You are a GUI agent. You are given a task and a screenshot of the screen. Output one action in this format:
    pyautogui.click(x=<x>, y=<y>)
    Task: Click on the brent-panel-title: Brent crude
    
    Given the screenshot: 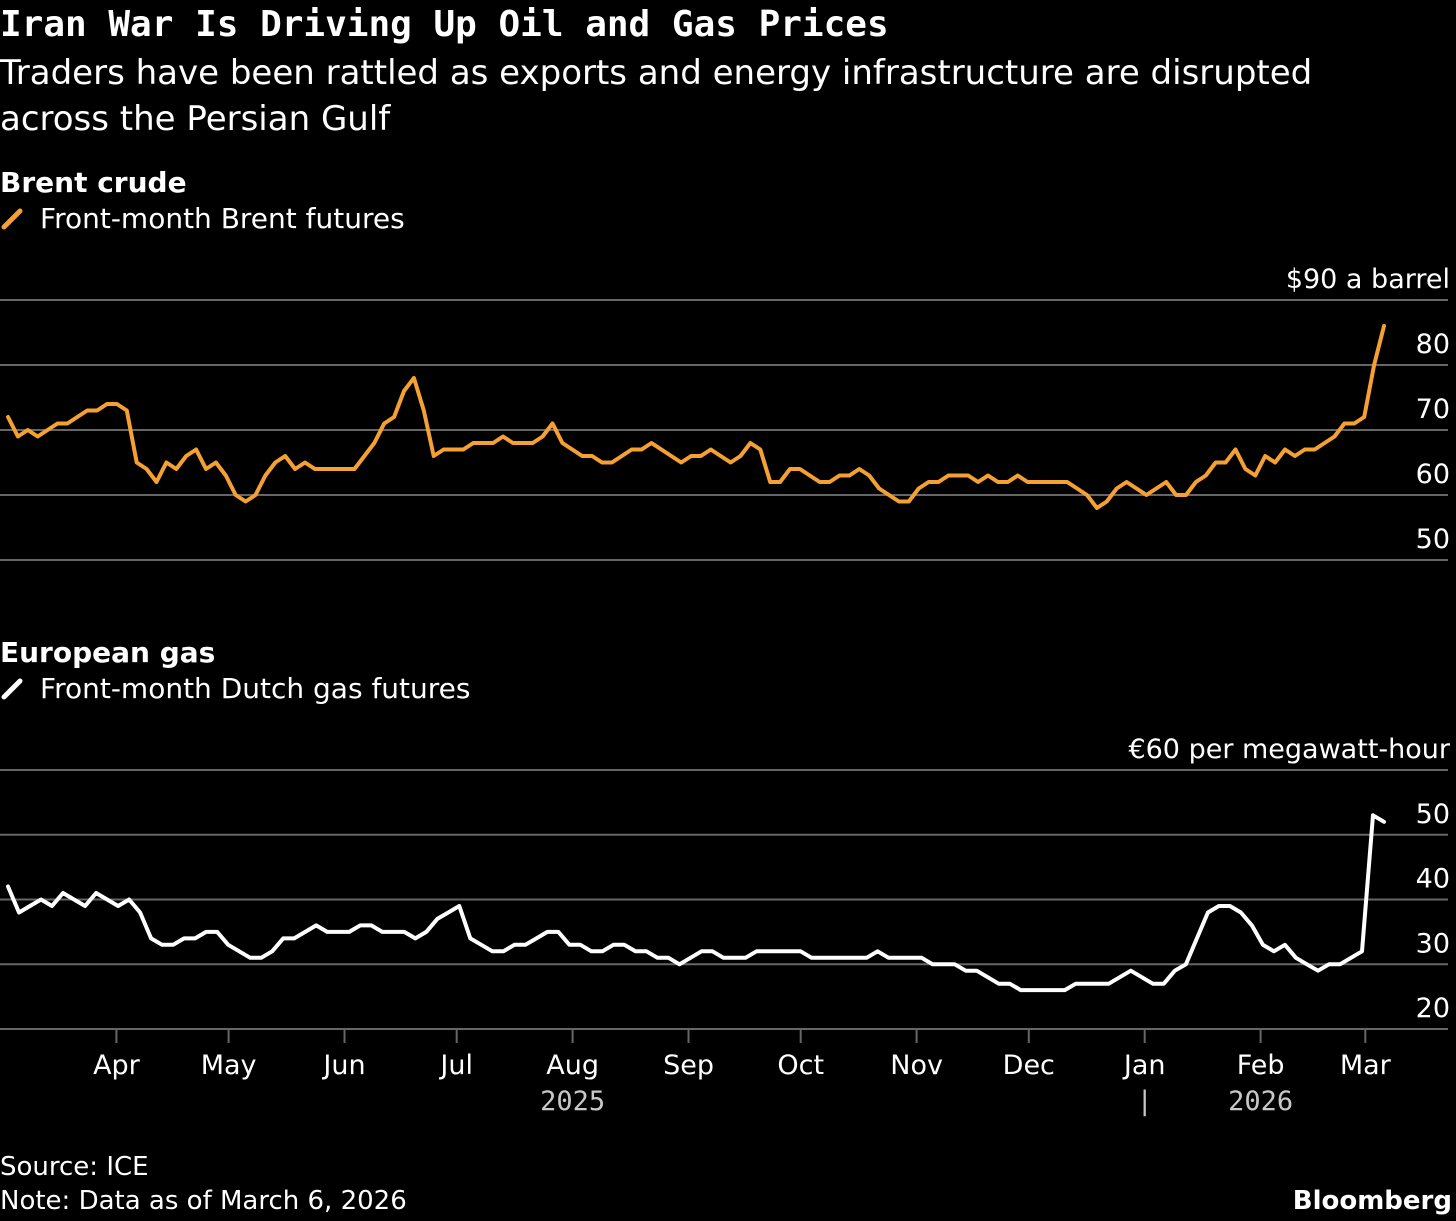 What is the action you would take?
    pyautogui.click(x=93, y=182)
    